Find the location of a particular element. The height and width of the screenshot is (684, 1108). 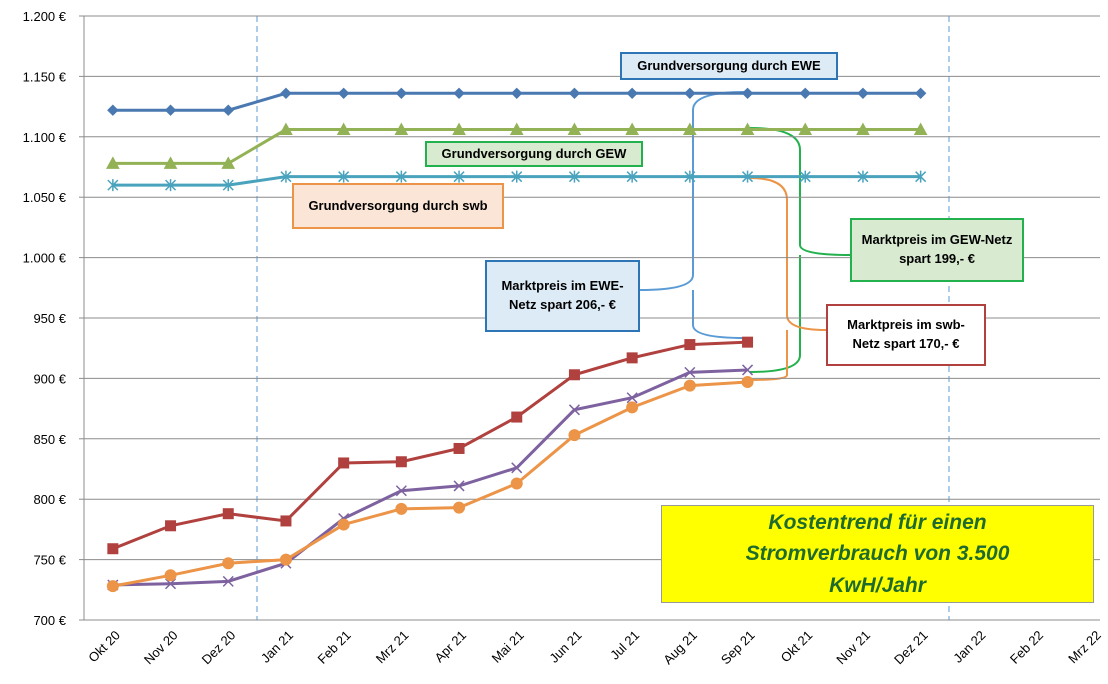

y-tick-label: 1.050 € is located at coordinates (45, 197).